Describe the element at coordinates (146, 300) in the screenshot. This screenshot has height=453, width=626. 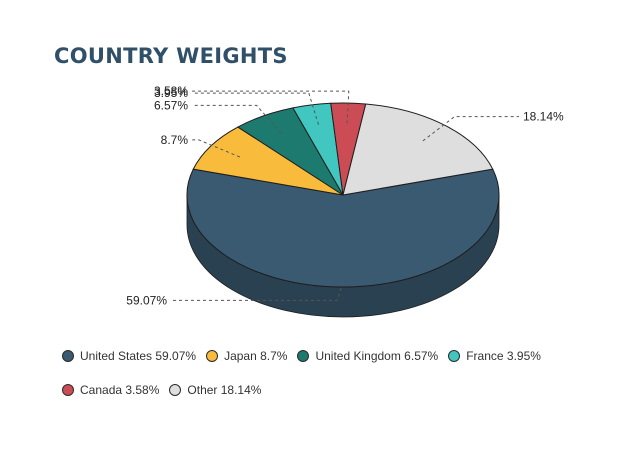
I see `data-label-united-states: 59.07%` at that location.